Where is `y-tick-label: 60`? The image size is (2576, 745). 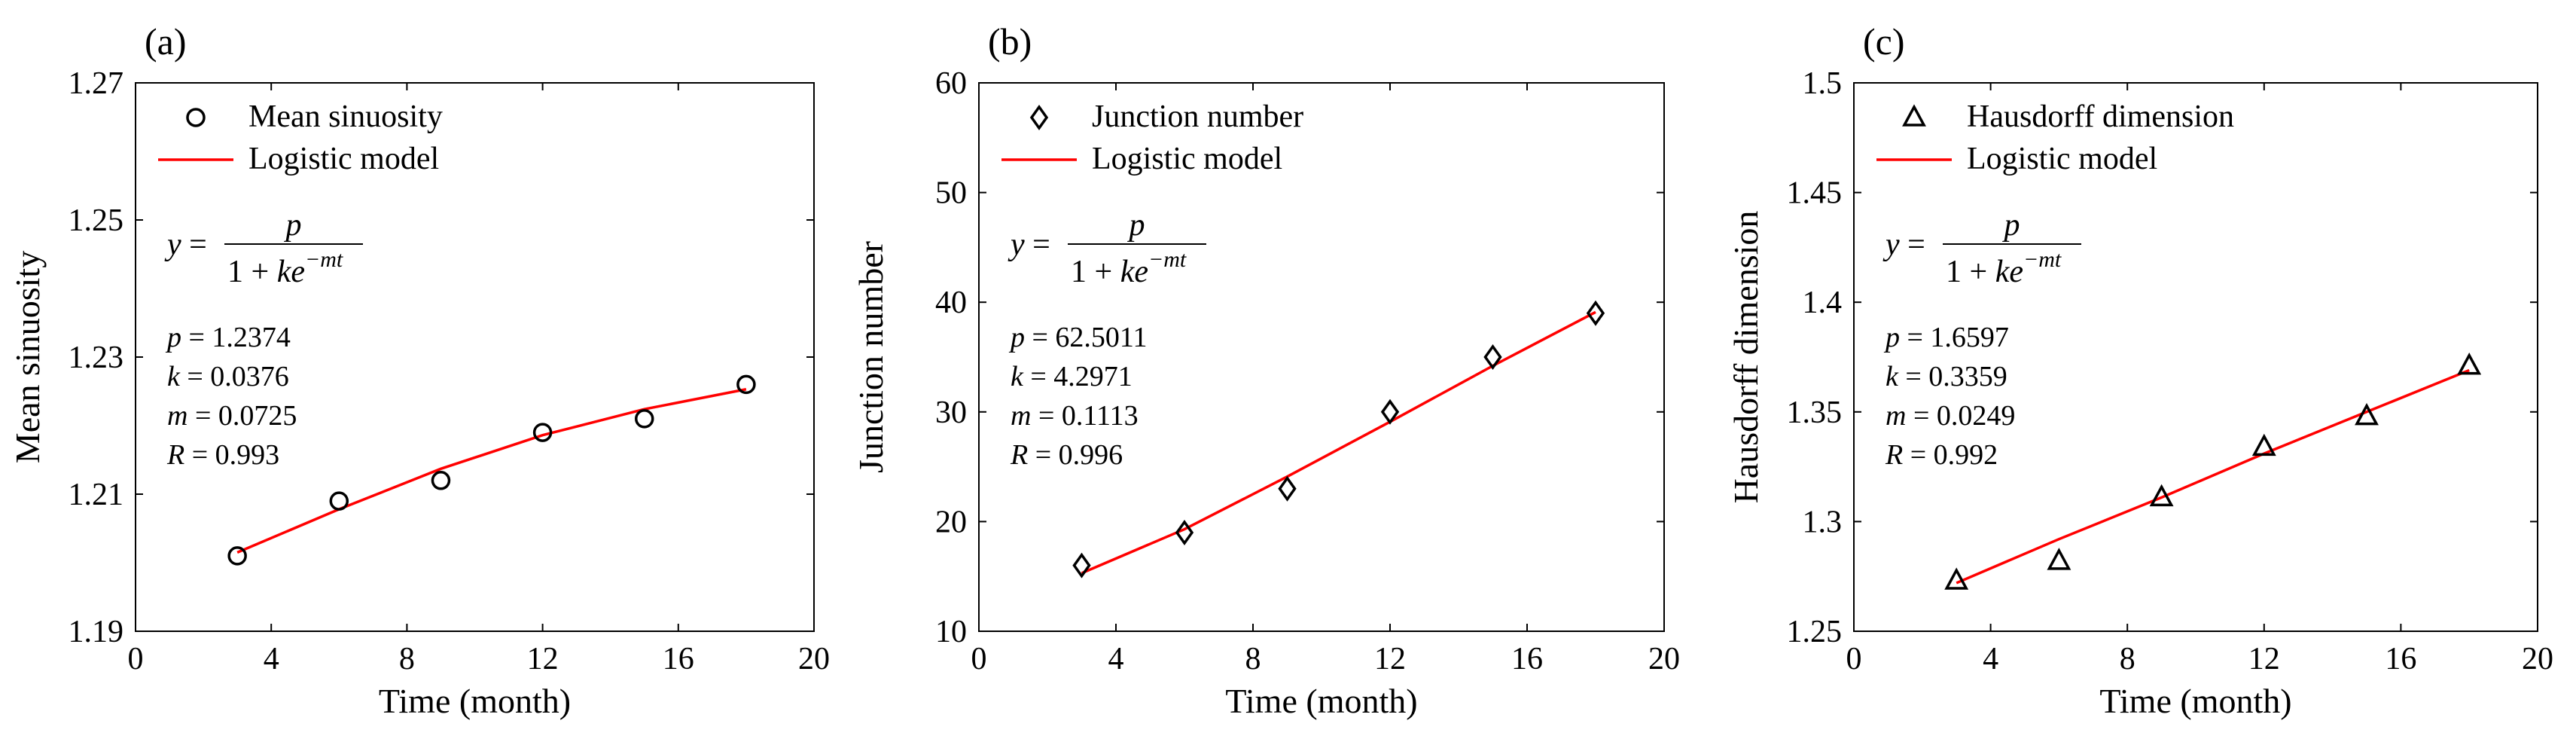 y-tick-label: 60 is located at coordinates (951, 83).